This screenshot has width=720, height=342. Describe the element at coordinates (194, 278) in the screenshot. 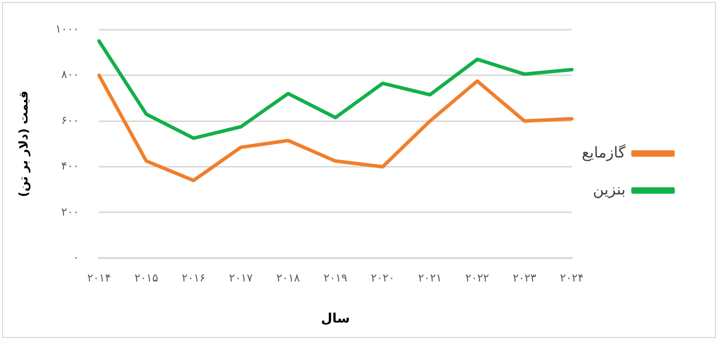

I see `x-tick-label: ۲۰۱۶` at that location.